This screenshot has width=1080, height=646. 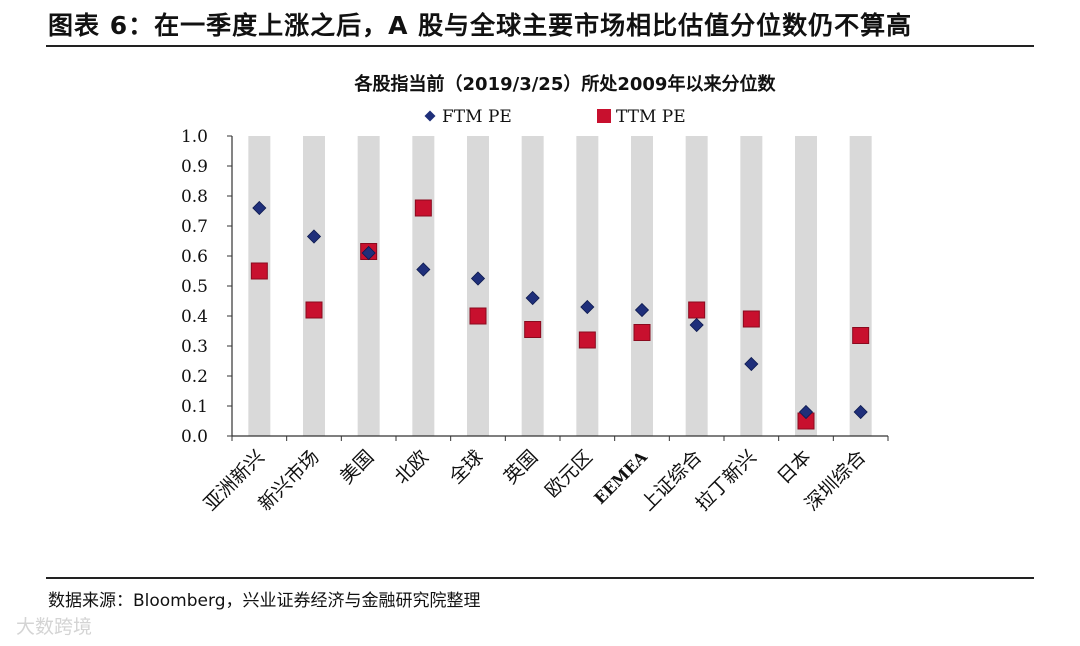 I want to click on y-tick-label: 0.0, so click(x=194, y=437).